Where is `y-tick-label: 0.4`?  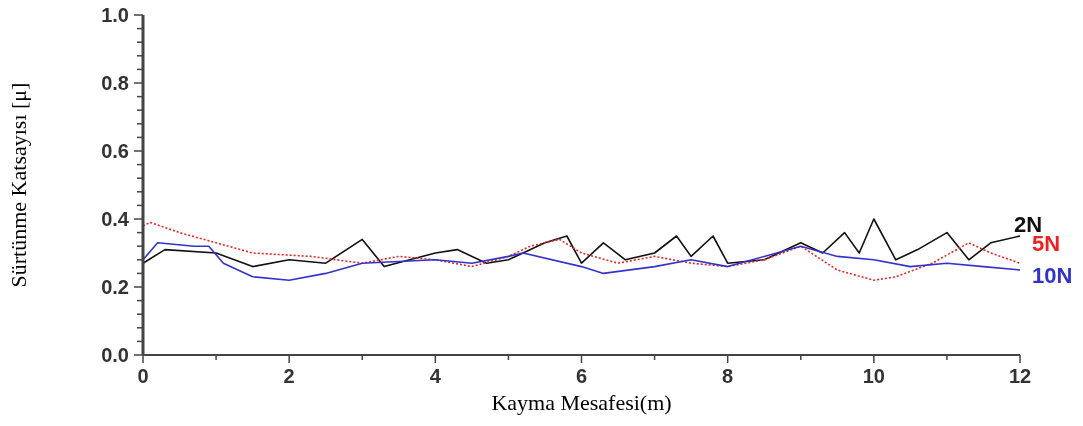
y-tick-label: 0.4 is located at coordinates (115, 219).